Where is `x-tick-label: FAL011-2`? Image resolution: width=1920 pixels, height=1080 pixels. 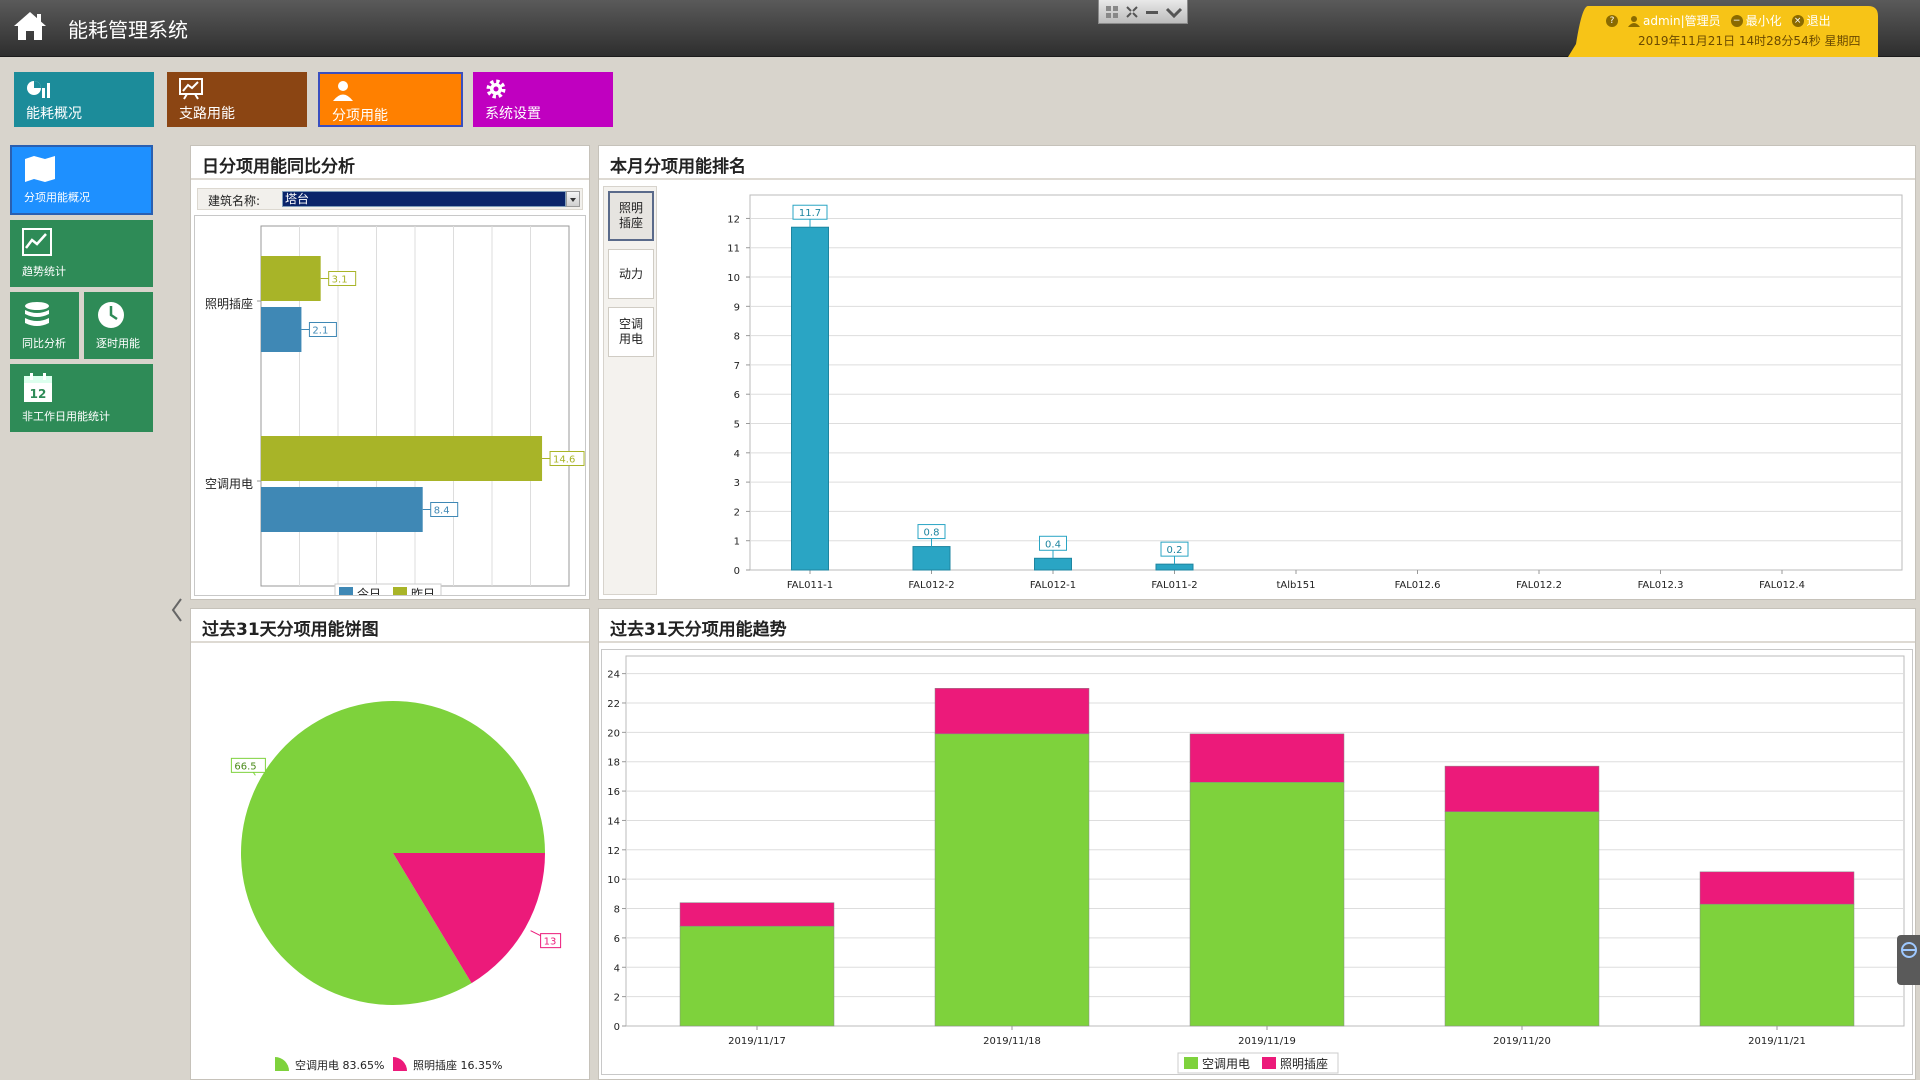 x-tick-label: FAL011-2 is located at coordinates (1174, 585).